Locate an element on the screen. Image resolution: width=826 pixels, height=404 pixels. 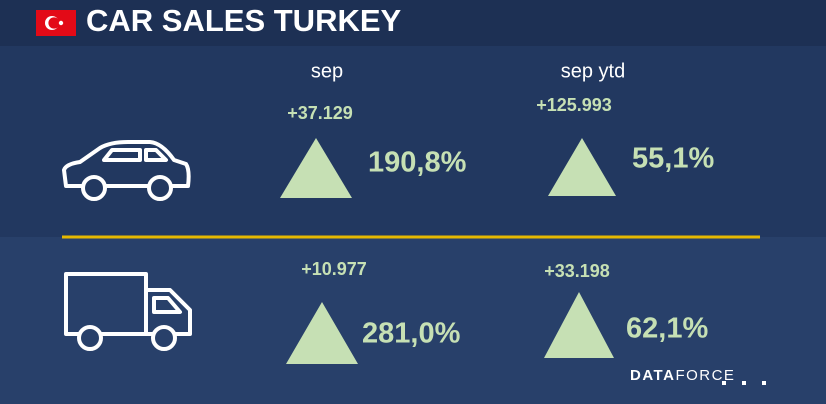
logo-part: DATA is located at coordinates (652, 375).